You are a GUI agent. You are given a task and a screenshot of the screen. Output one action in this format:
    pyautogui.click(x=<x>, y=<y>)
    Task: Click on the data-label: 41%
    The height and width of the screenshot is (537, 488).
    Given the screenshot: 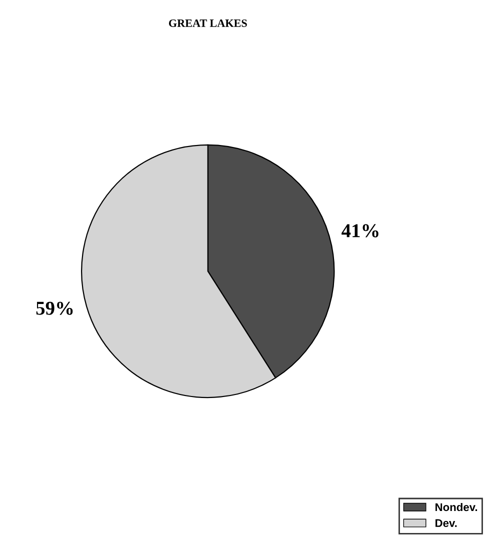 What is the action you would take?
    pyautogui.click(x=360, y=231)
    